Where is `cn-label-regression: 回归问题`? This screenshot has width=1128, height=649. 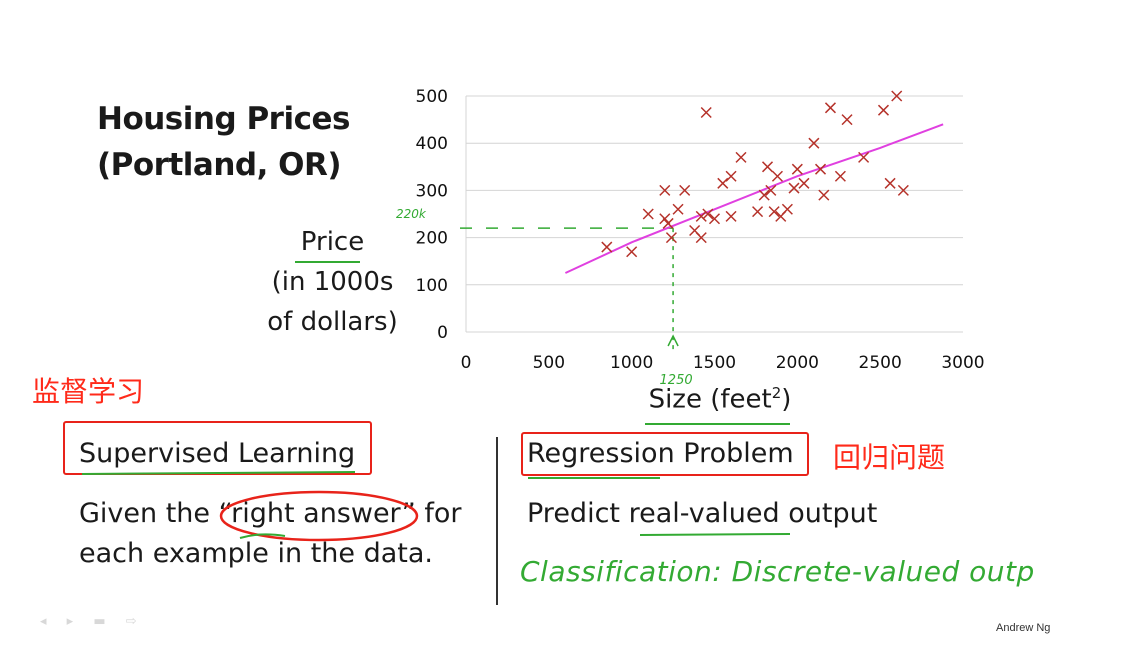 cn-label-regression: 回归问题 is located at coordinates (889, 457).